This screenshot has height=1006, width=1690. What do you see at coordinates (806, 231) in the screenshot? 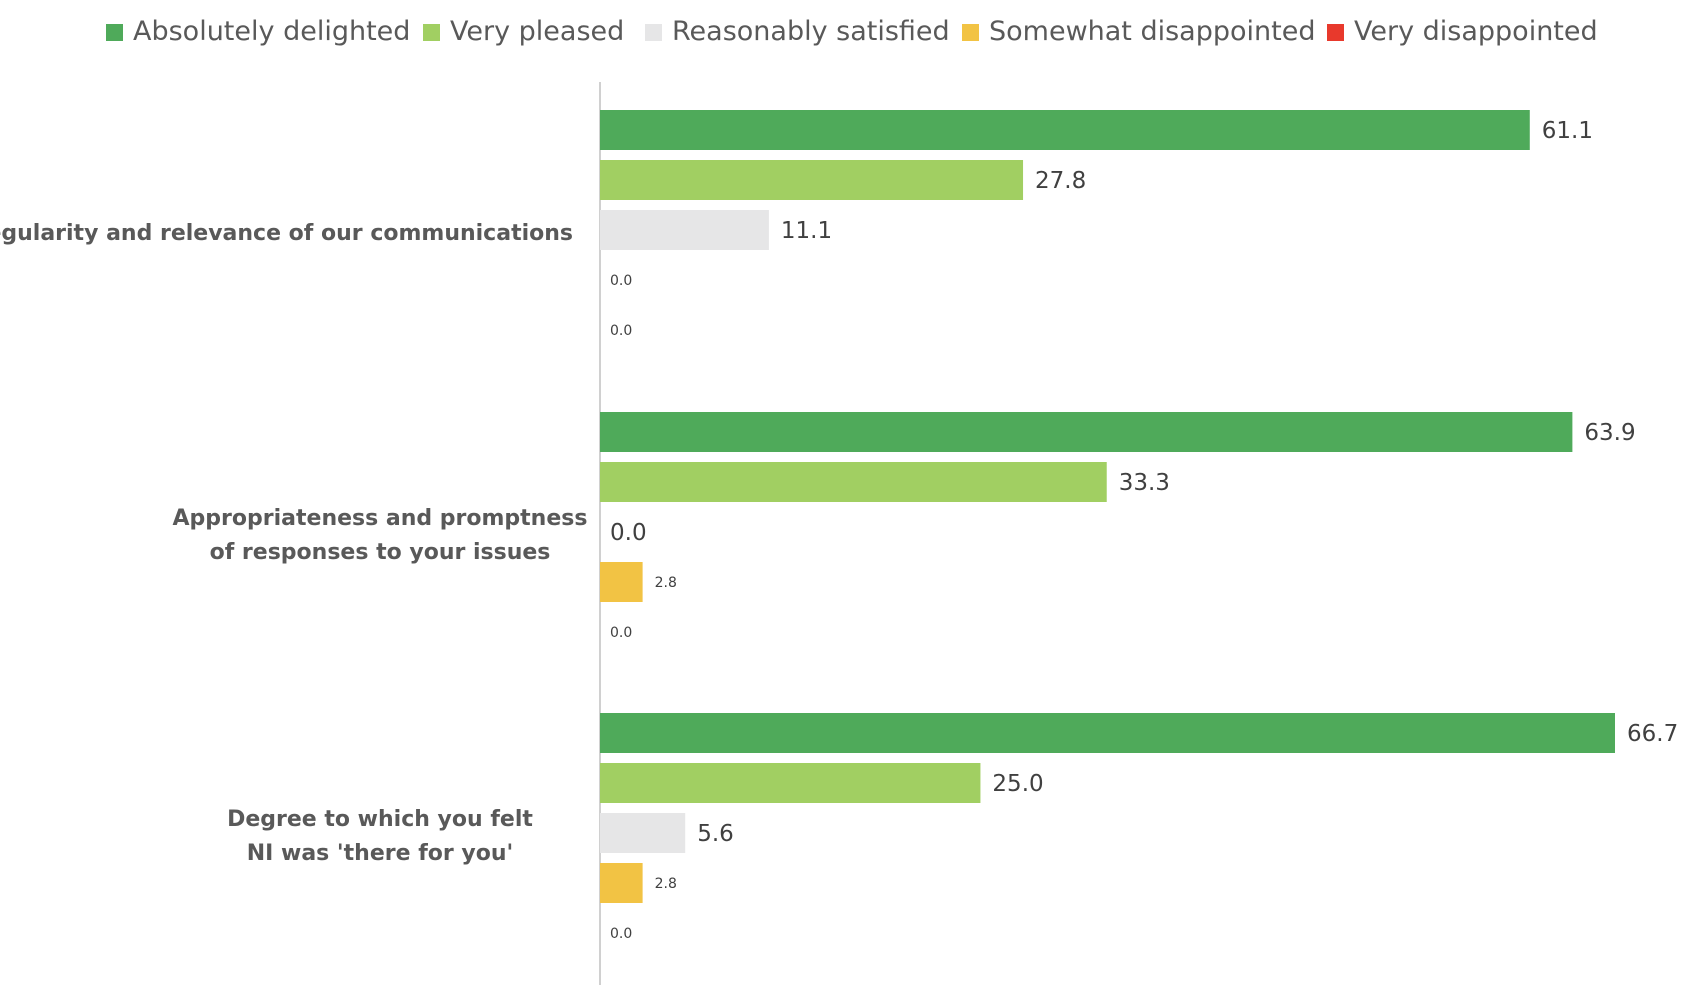
I see `data-label-reasonably-satisfied: 11.1` at bounding box center [806, 231].